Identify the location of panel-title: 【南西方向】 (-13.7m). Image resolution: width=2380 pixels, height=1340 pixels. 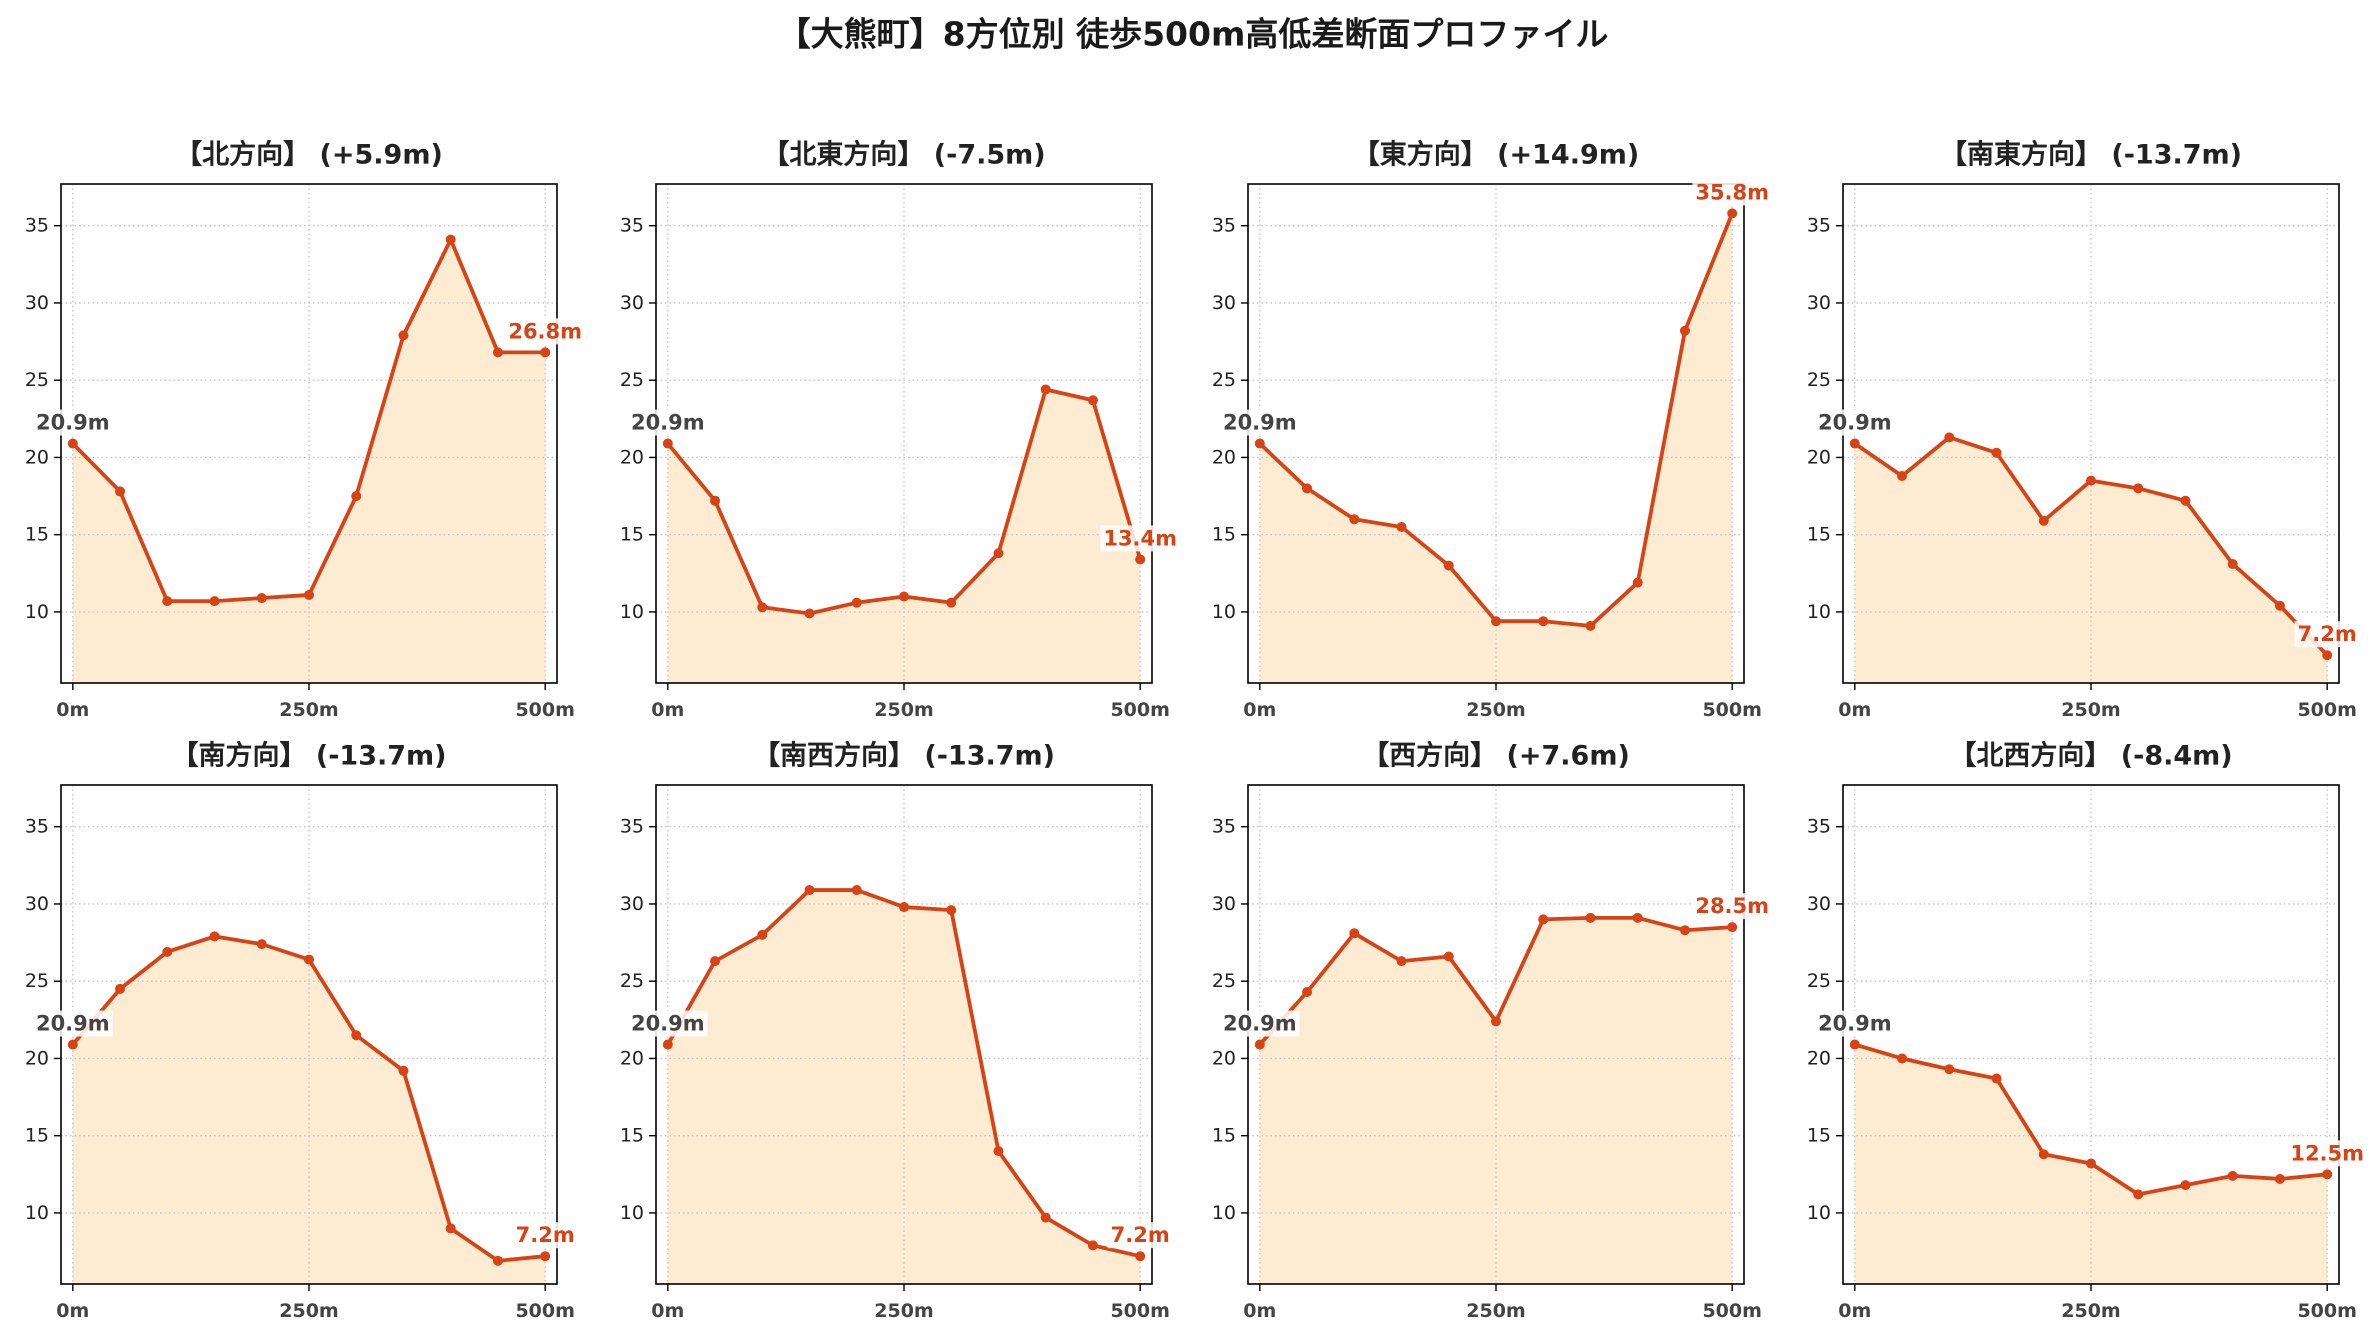
(904, 756).